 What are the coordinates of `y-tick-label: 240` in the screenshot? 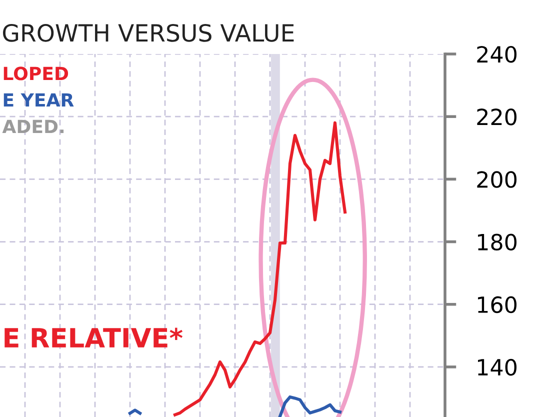 It's located at (496, 54).